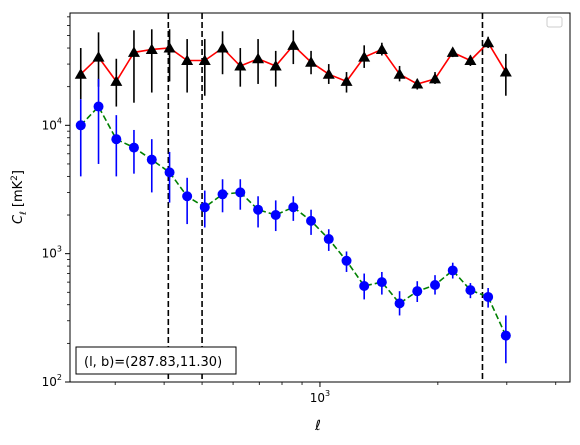 Image resolution: width=580 pixels, height=445 pixels. I want to click on x-axis-label: ℓ, so click(317, 426).